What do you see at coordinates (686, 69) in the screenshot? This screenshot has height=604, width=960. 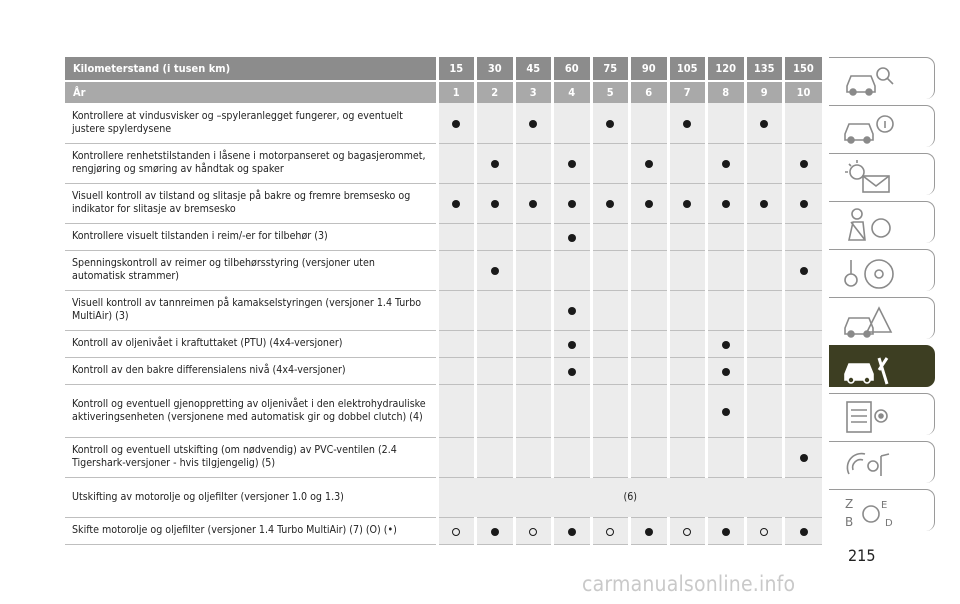 I see `km-header-cell: 105` at bounding box center [686, 69].